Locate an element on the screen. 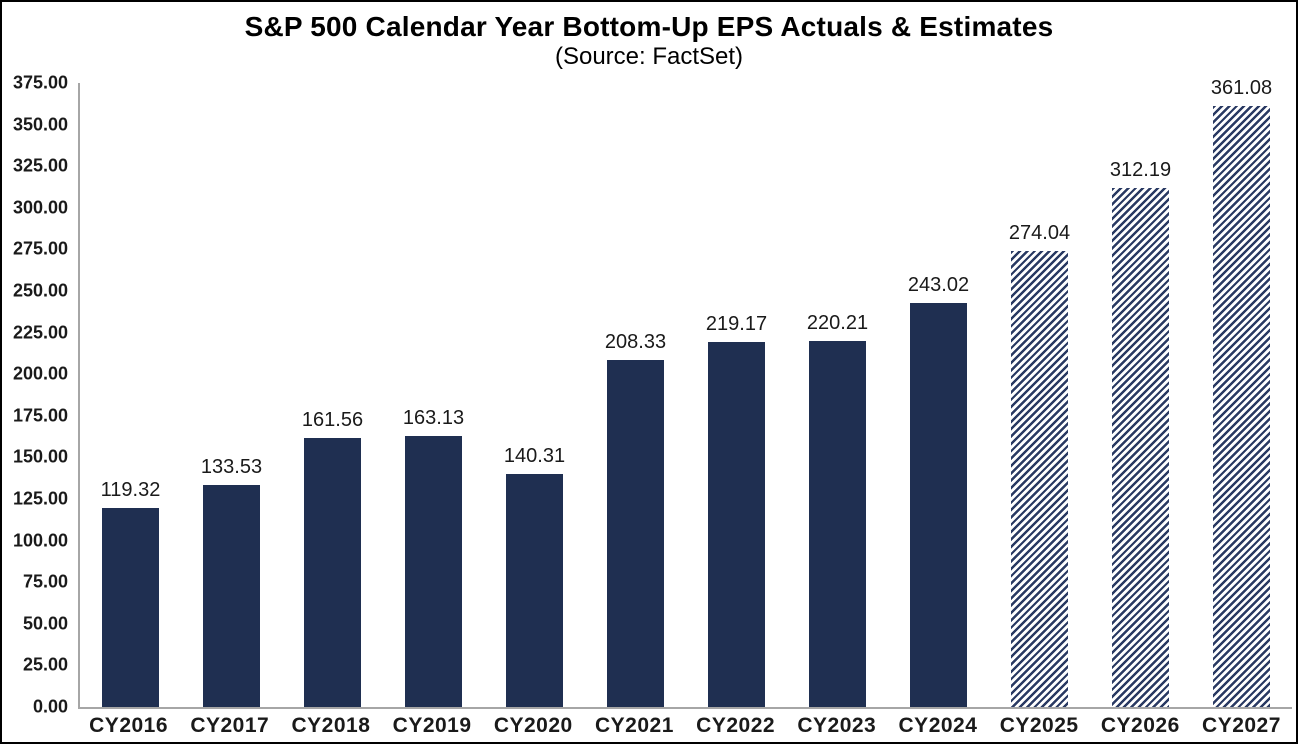 The width and height of the screenshot is (1298, 744). bar-slot: 133.53 is located at coordinates (231, 395).